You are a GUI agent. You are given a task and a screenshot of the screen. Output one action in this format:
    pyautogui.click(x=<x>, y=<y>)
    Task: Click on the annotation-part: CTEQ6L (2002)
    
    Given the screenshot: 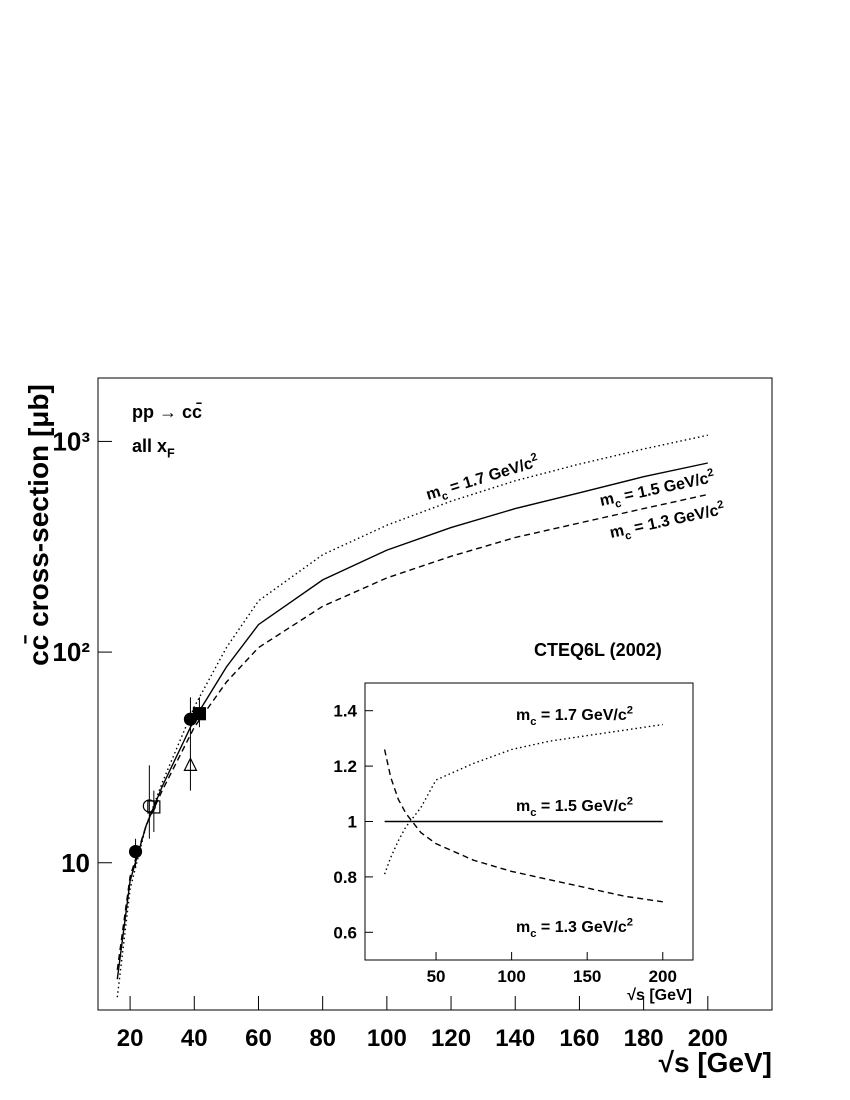 What is the action you would take?
    pyautogui.click(x=598, y=650)
    